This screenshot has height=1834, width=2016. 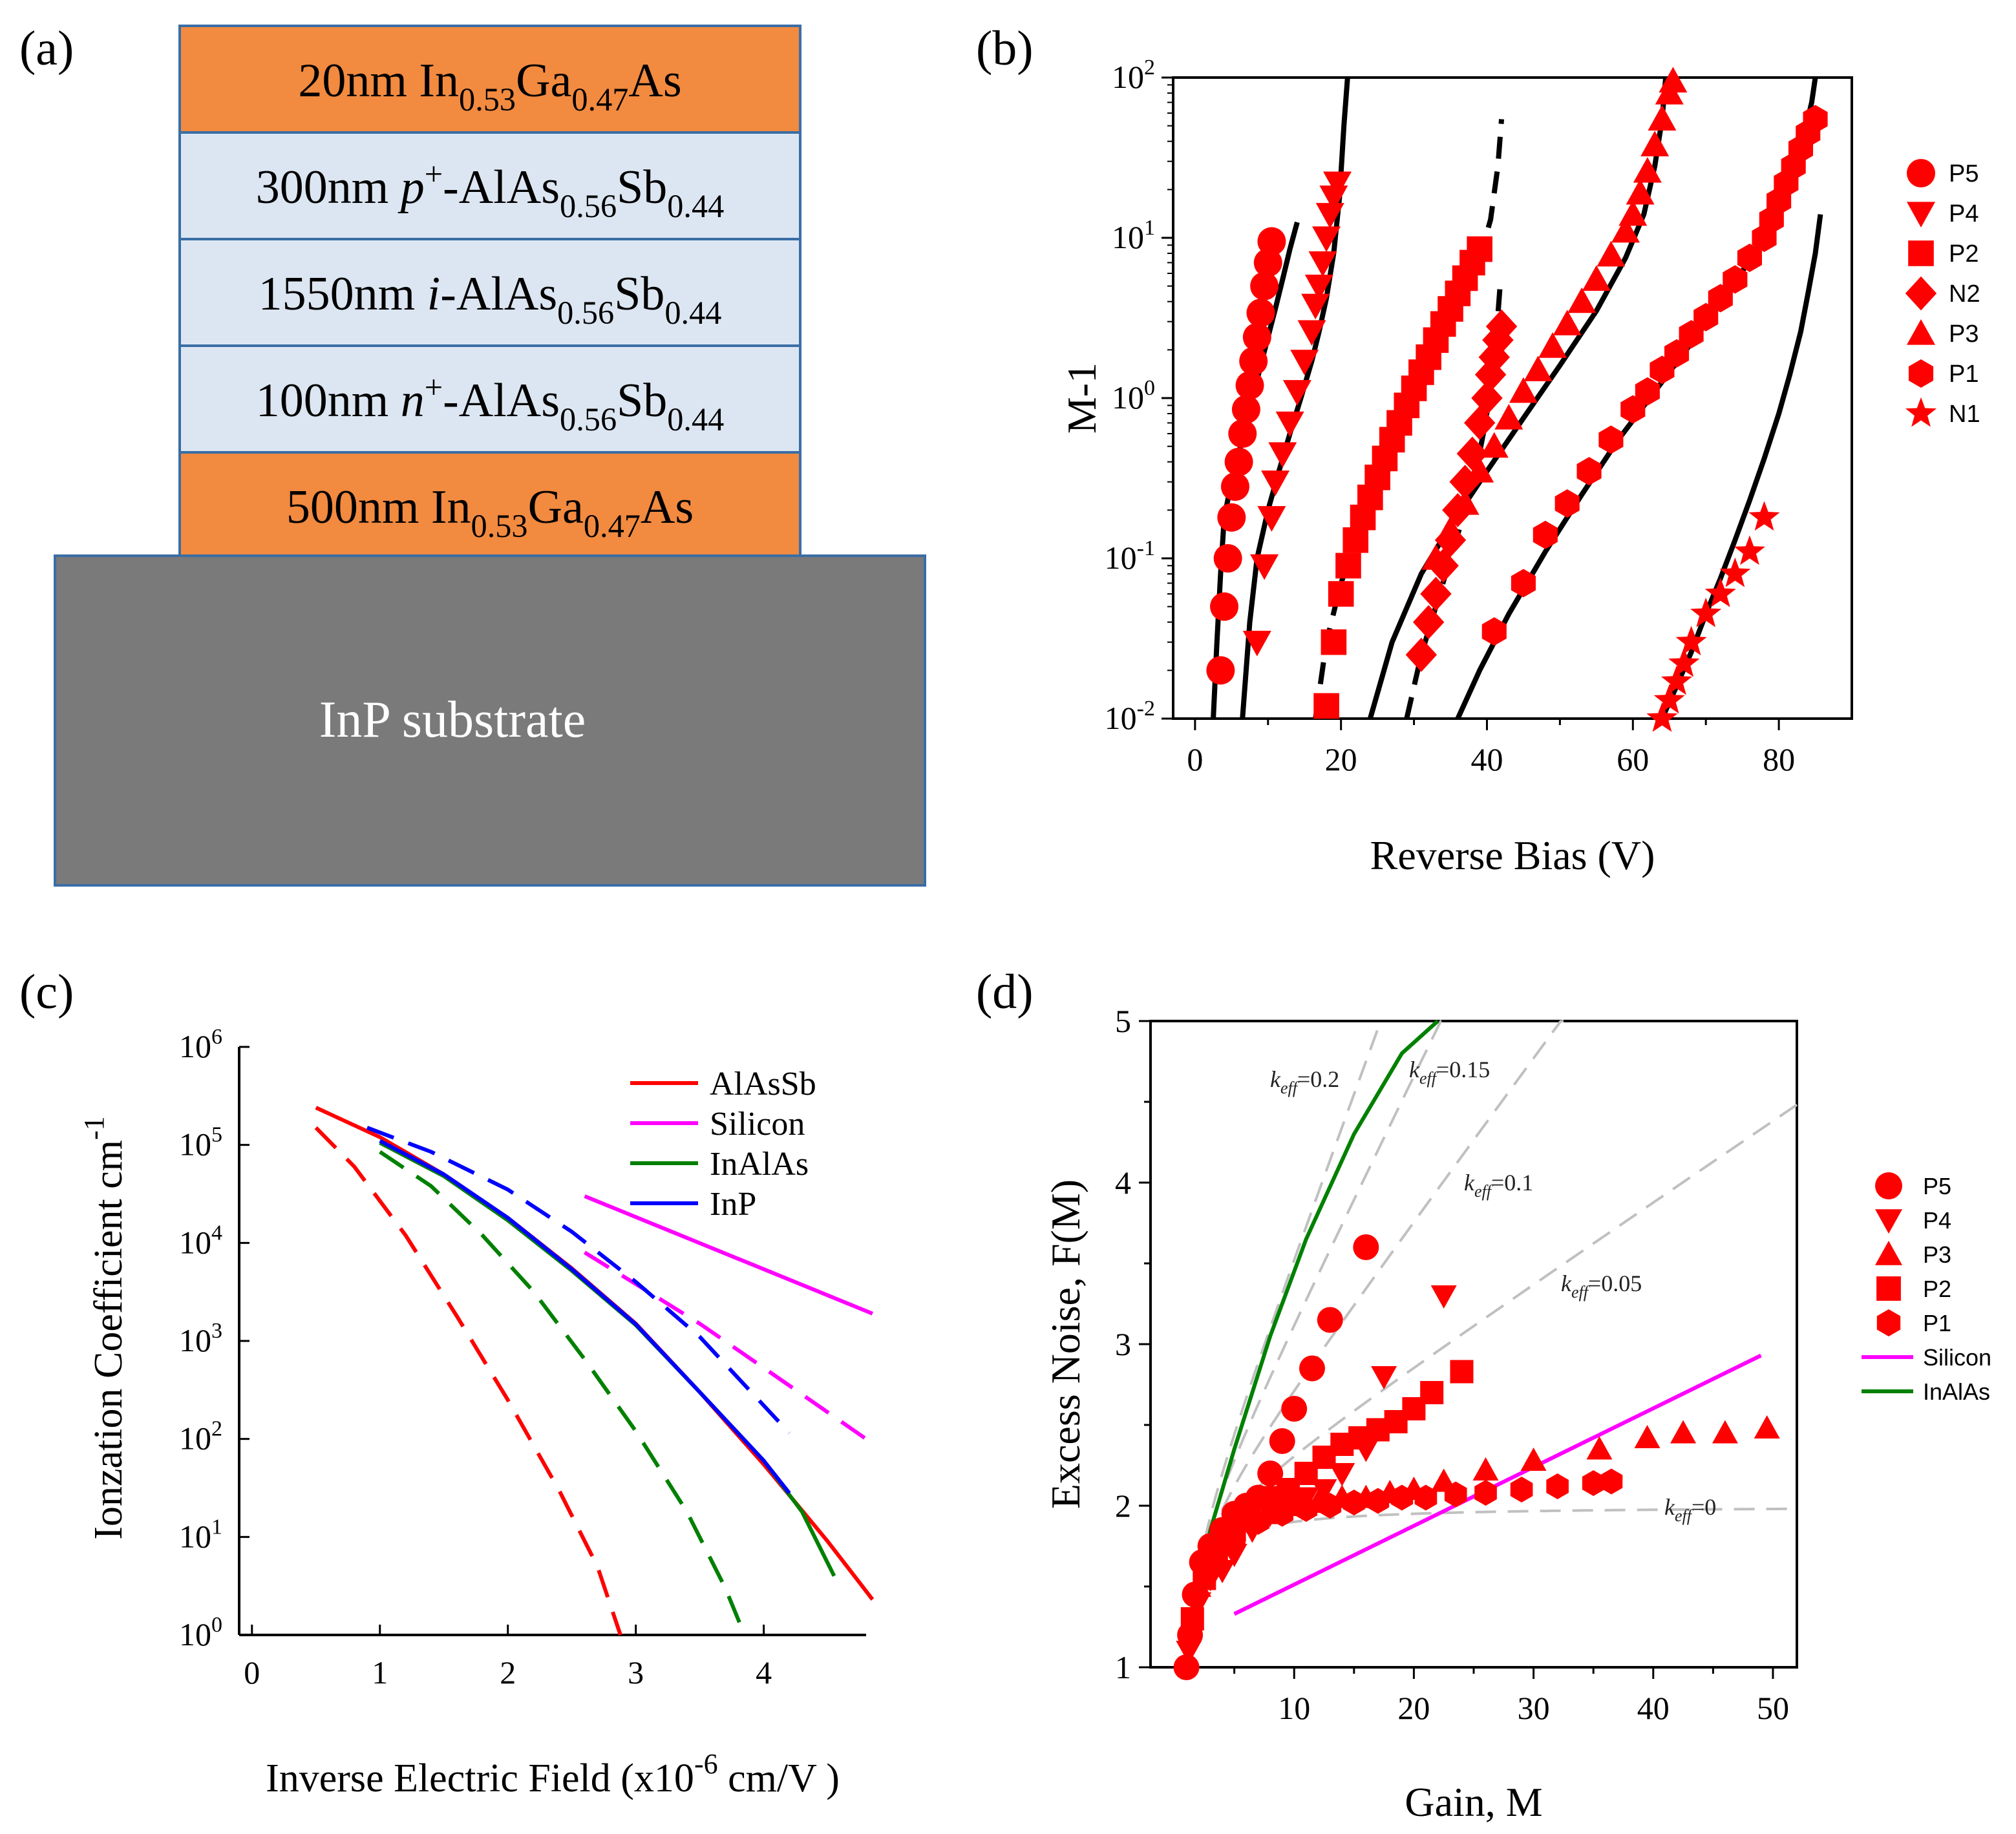 I want to click on layer-label-part: +, so click(x=434, y=387).